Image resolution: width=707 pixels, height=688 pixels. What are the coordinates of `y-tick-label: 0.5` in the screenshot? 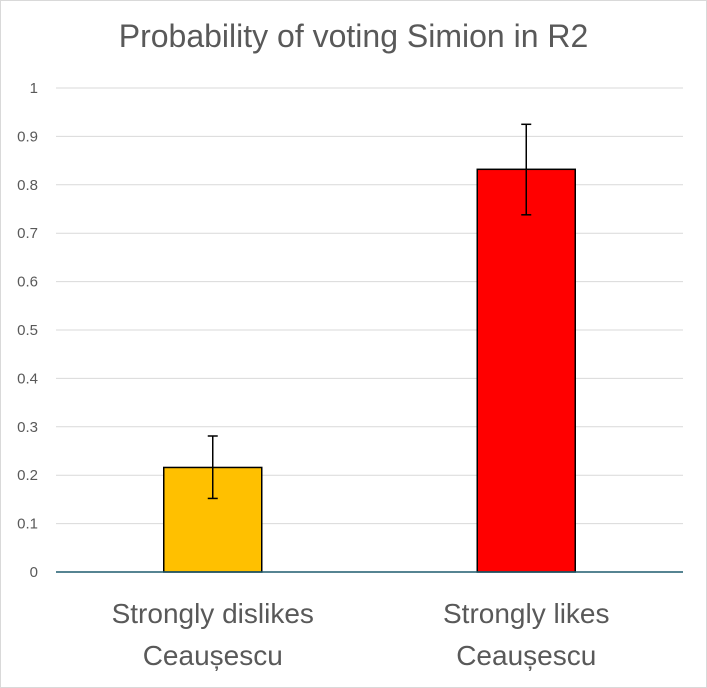 It's located at (27, 330).